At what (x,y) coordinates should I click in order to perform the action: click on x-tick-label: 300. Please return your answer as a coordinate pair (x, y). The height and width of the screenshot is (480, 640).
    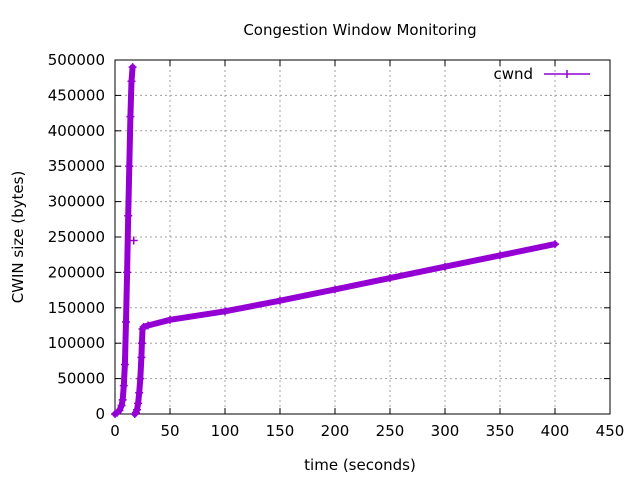
    Looking at the image, I should click on (445, 431).